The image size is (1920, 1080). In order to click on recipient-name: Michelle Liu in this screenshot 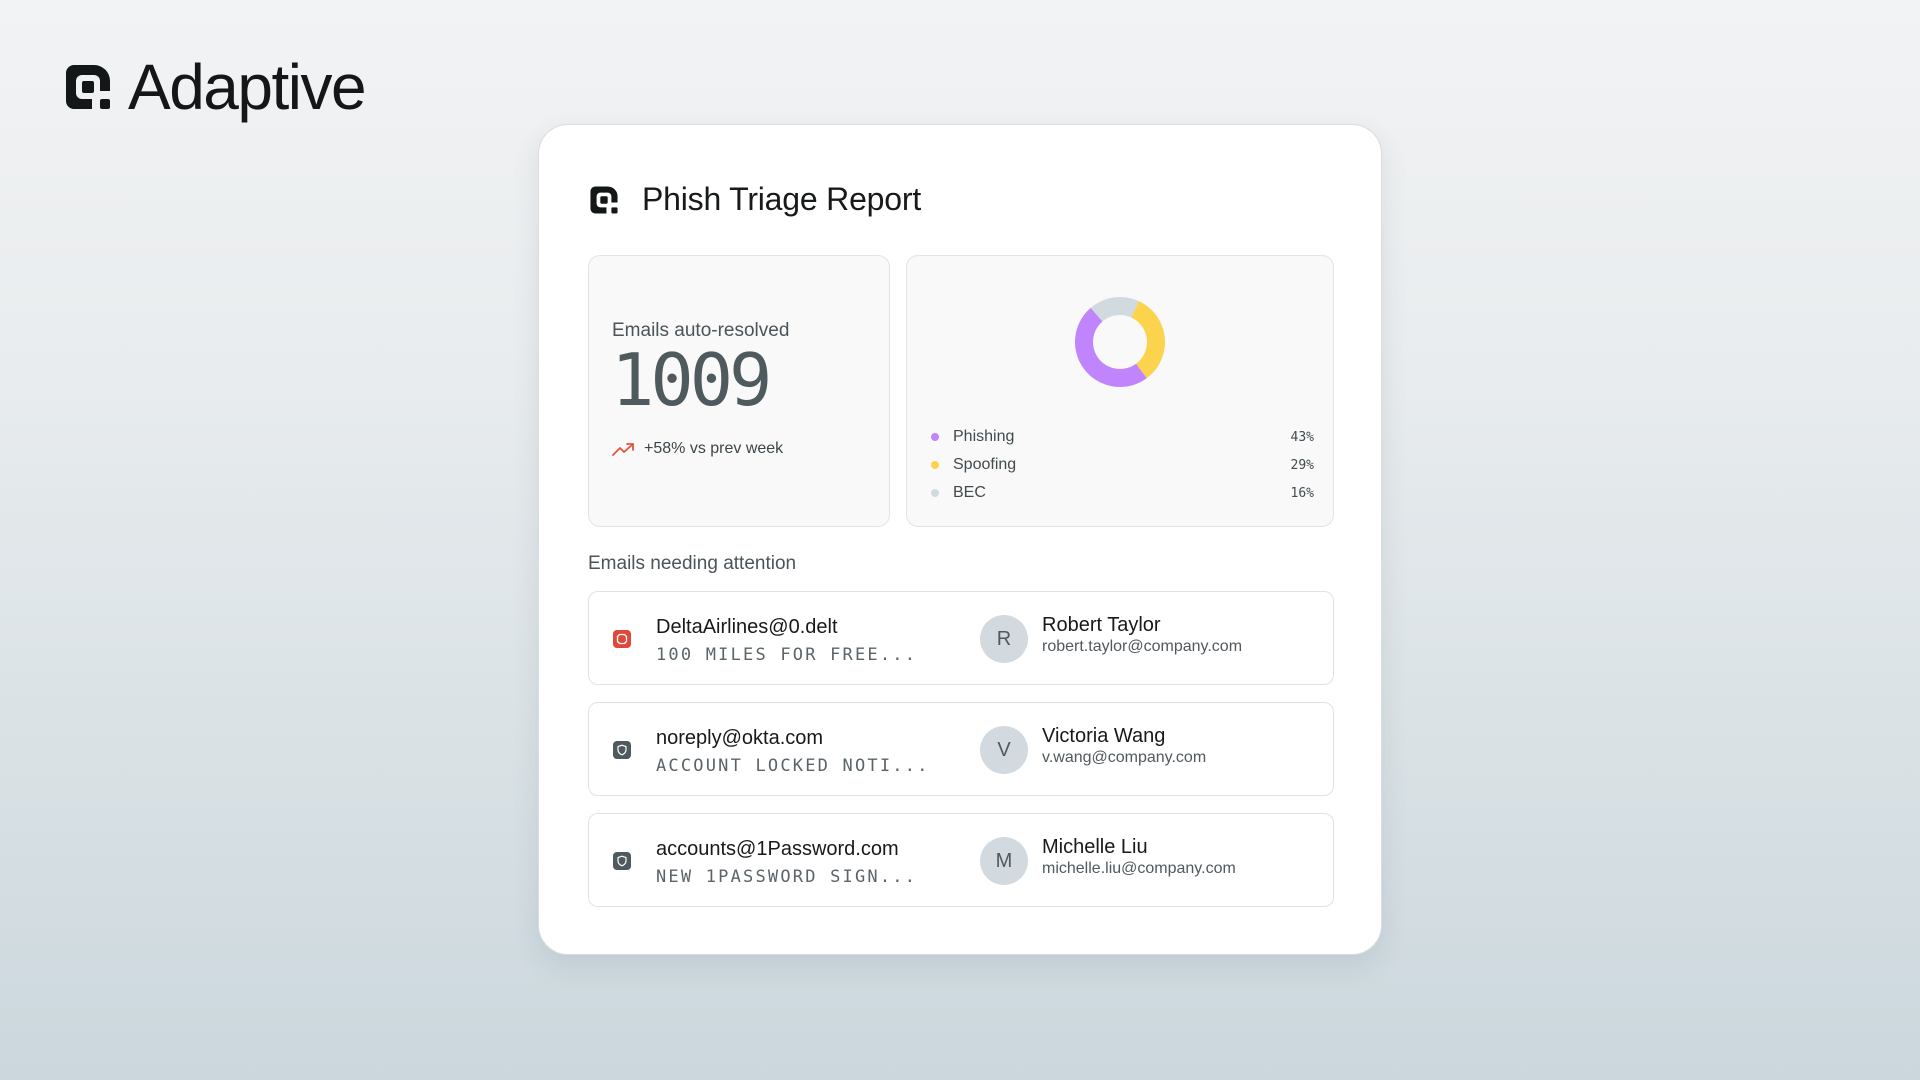, I will do `click(1095, 847)`.